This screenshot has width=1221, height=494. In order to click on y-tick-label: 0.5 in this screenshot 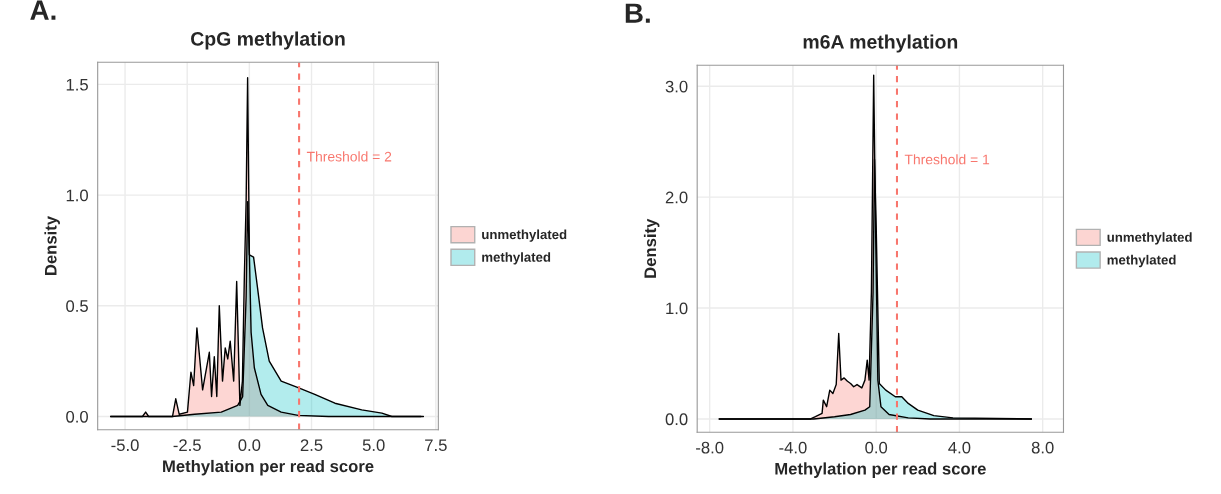, I will do `click(77, 306)`.